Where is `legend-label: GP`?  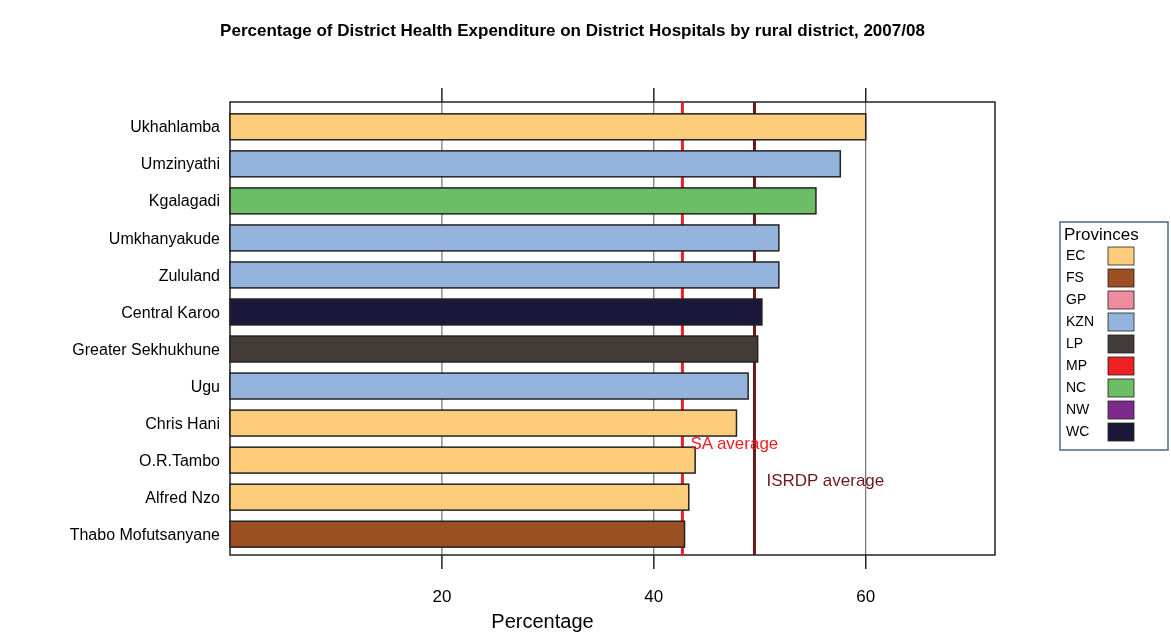
legend-label: GP is located at coordinates (1076, 299).